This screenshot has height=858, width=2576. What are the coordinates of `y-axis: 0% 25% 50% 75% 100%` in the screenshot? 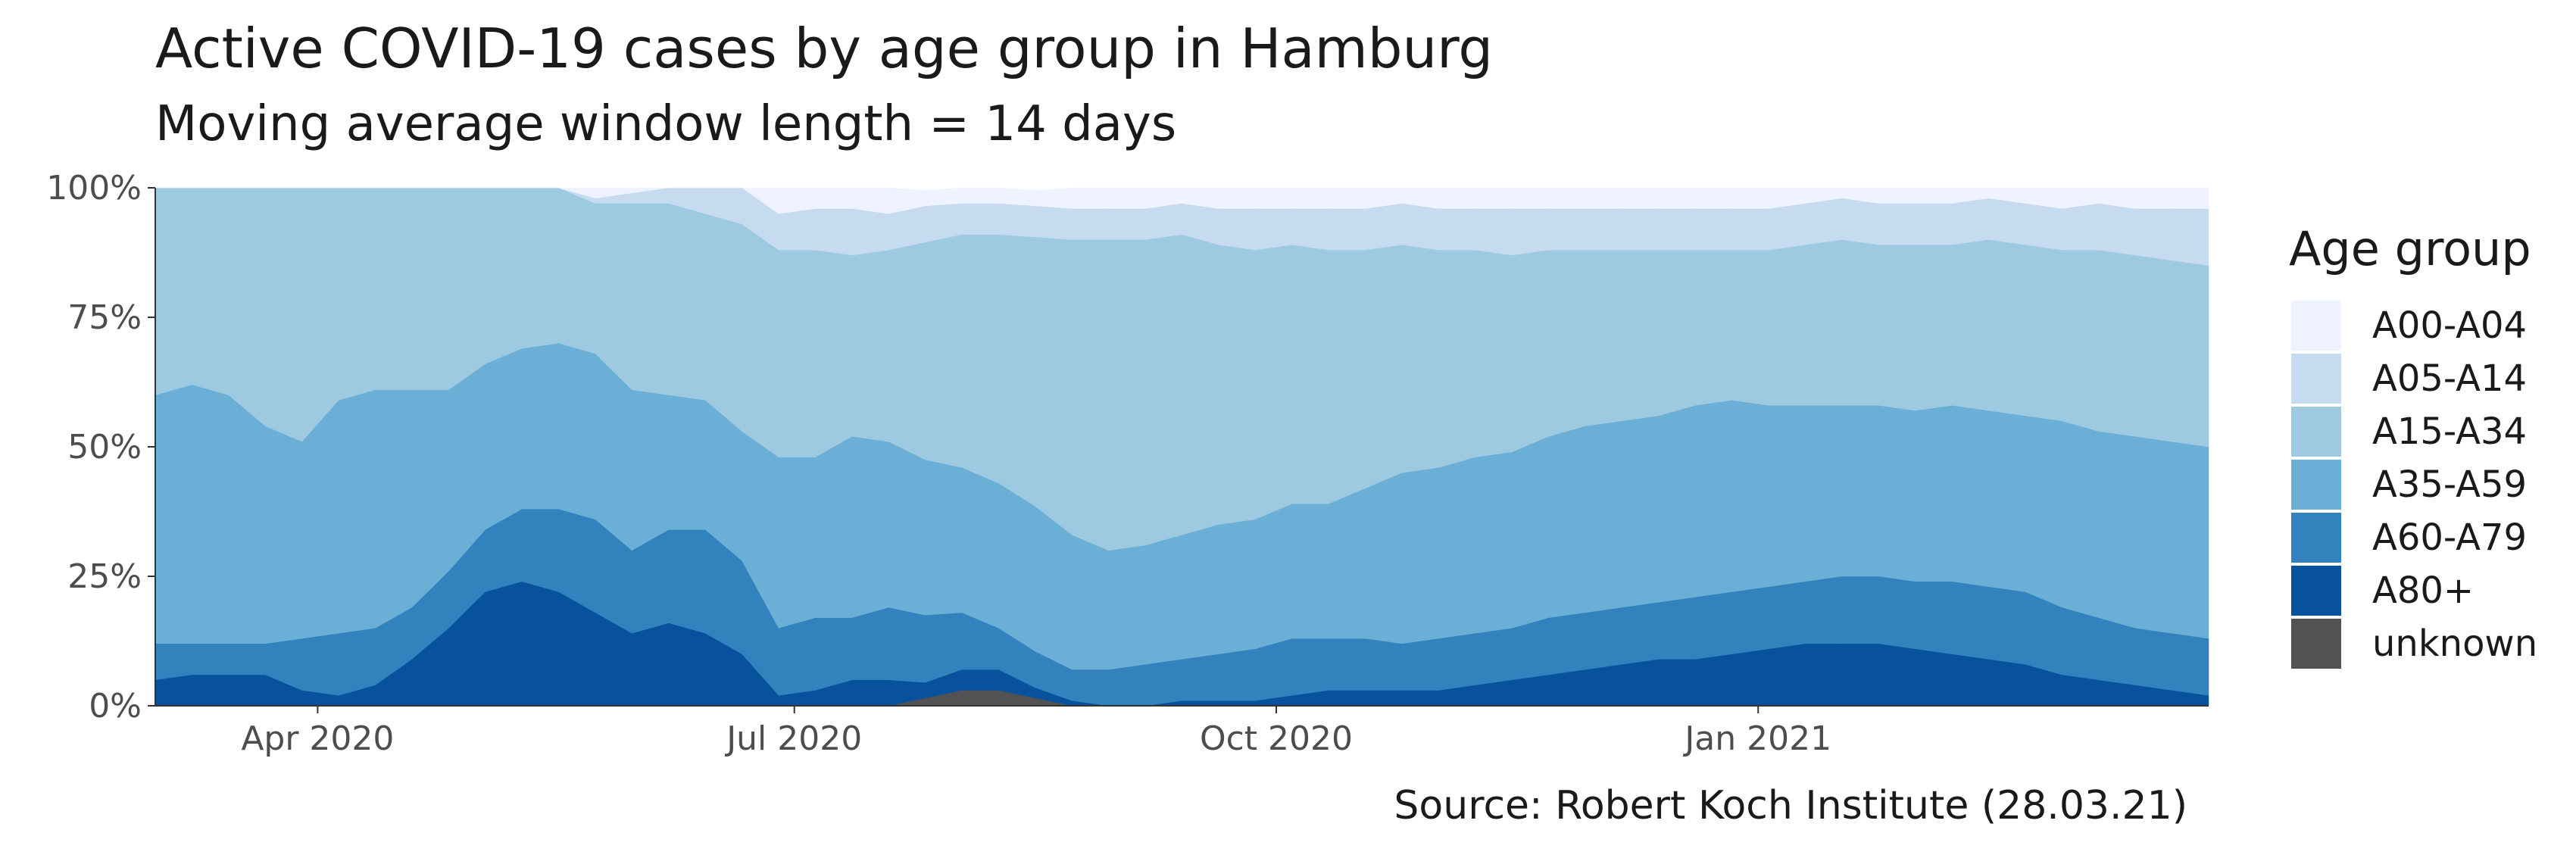 It's located at (101, 447).